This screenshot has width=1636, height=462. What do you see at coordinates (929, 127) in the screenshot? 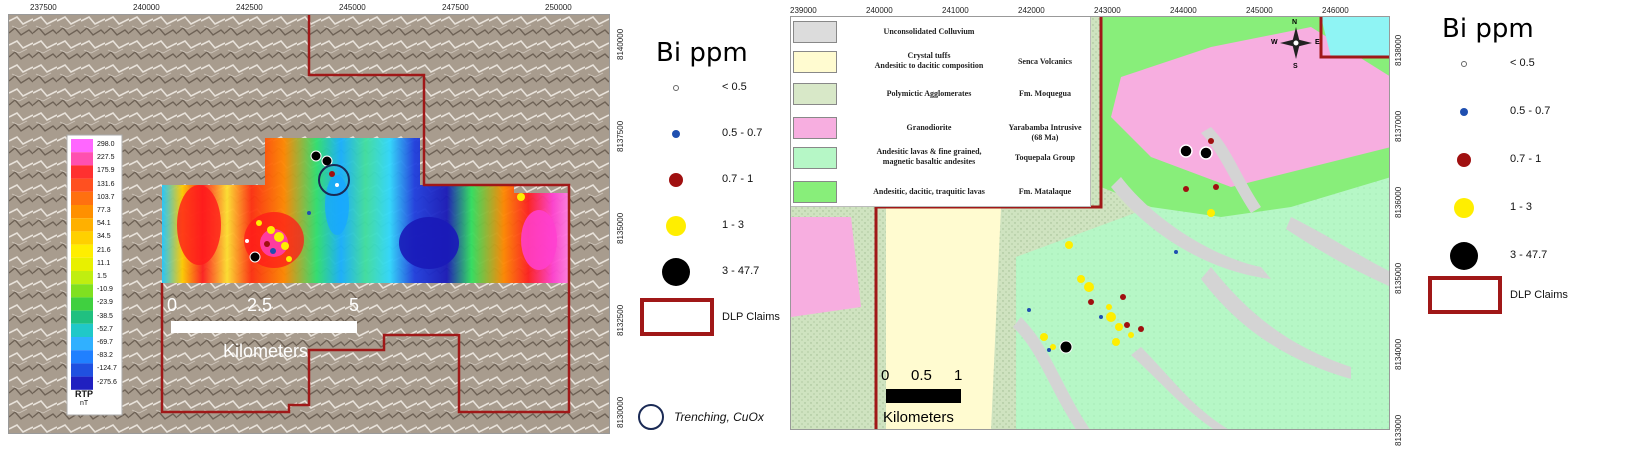
I see `geology-label-3: Granodiorite` at bounding box center [929, 127].